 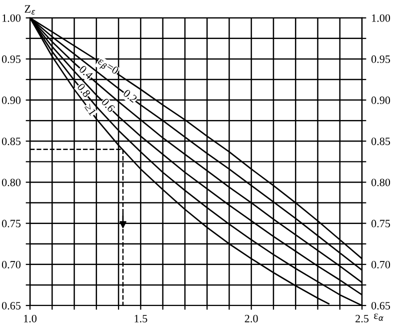 What do you see at coordinates (90, 109) in the screenshot?
I see `text: ≥1` at bounding box center [90, 109].